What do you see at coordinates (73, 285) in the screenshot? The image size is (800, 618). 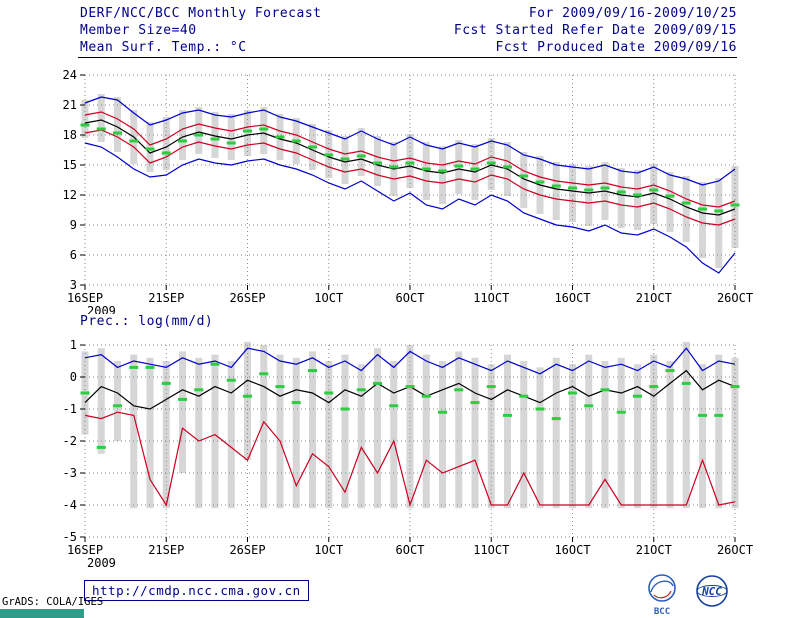 I see `y-tick-label: 3` at bounding box center [73, 285].